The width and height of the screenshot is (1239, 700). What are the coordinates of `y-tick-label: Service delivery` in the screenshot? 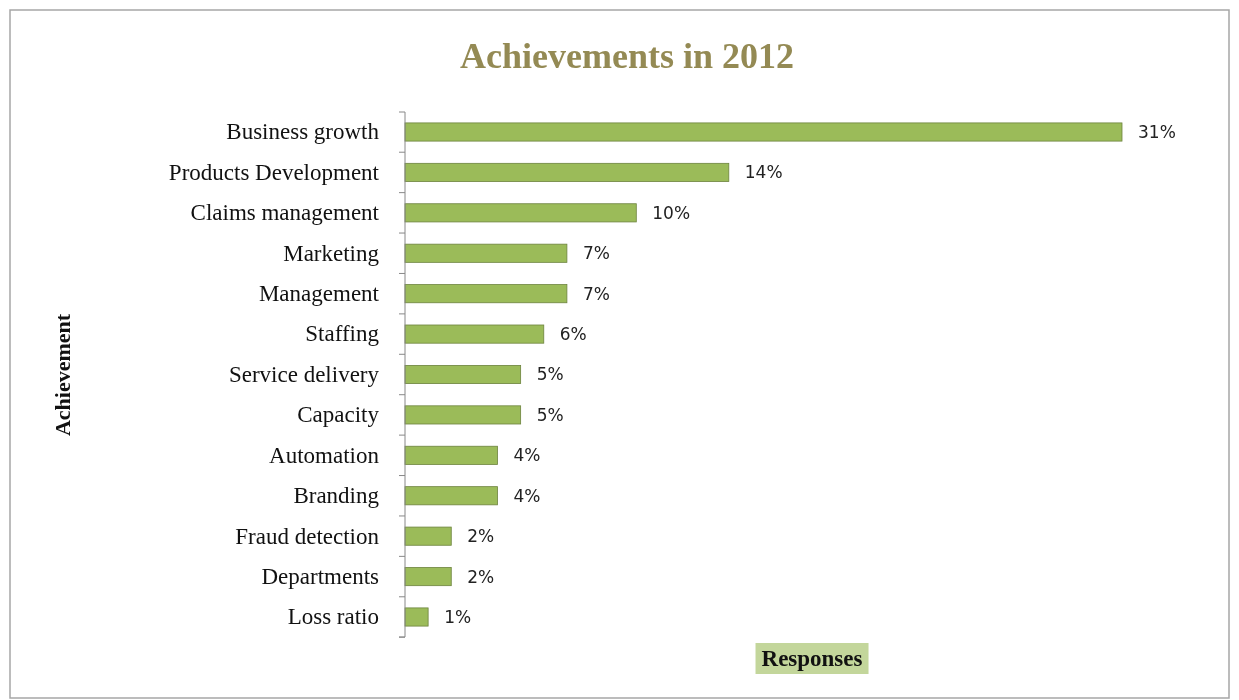 It's located at (304, 374).